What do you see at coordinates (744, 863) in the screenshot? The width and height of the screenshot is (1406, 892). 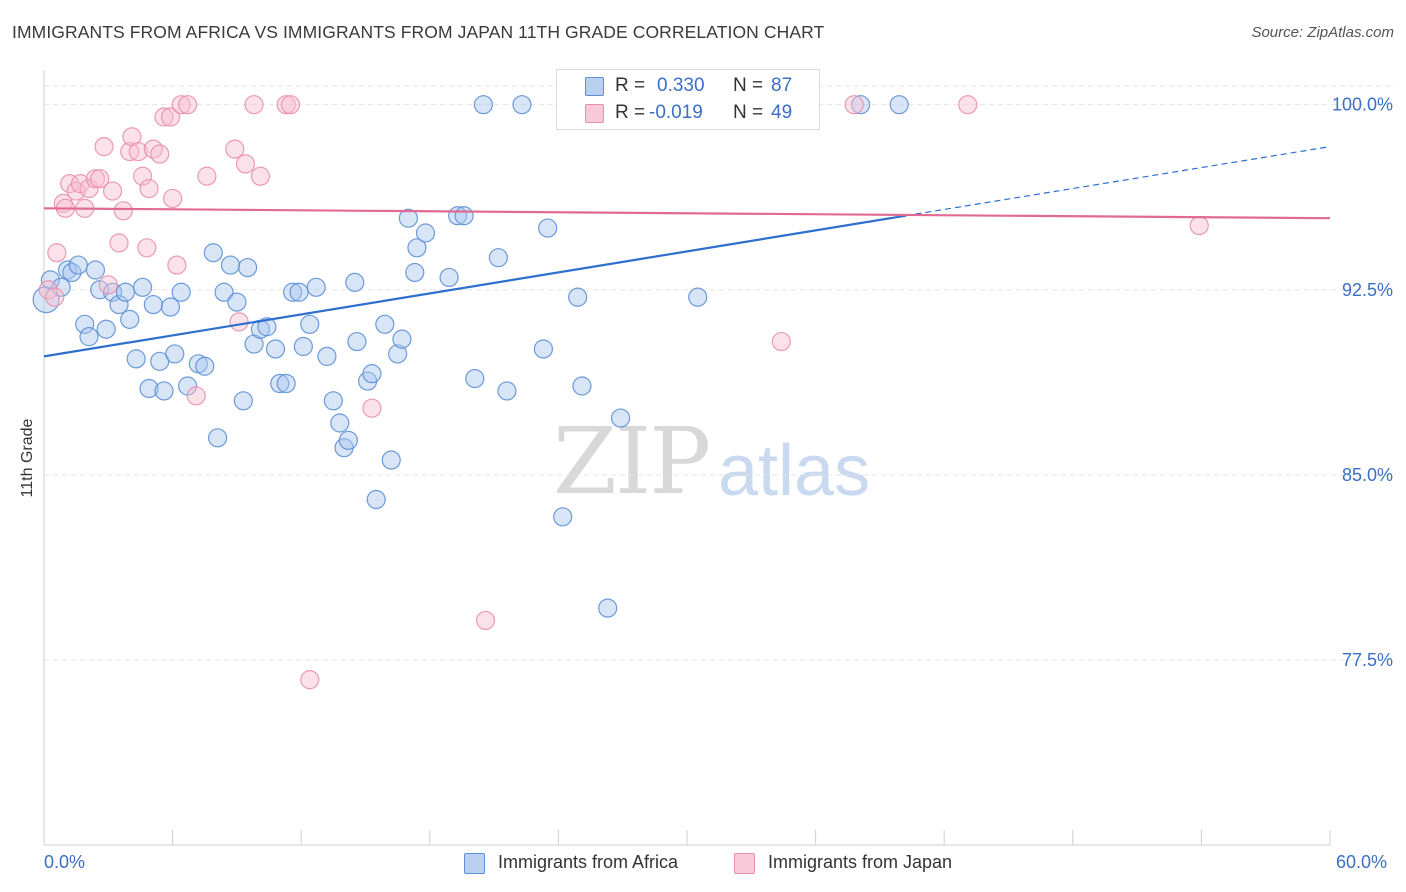 I see `bottom-legend-swatch-japan` at bounding box center [744, 863].